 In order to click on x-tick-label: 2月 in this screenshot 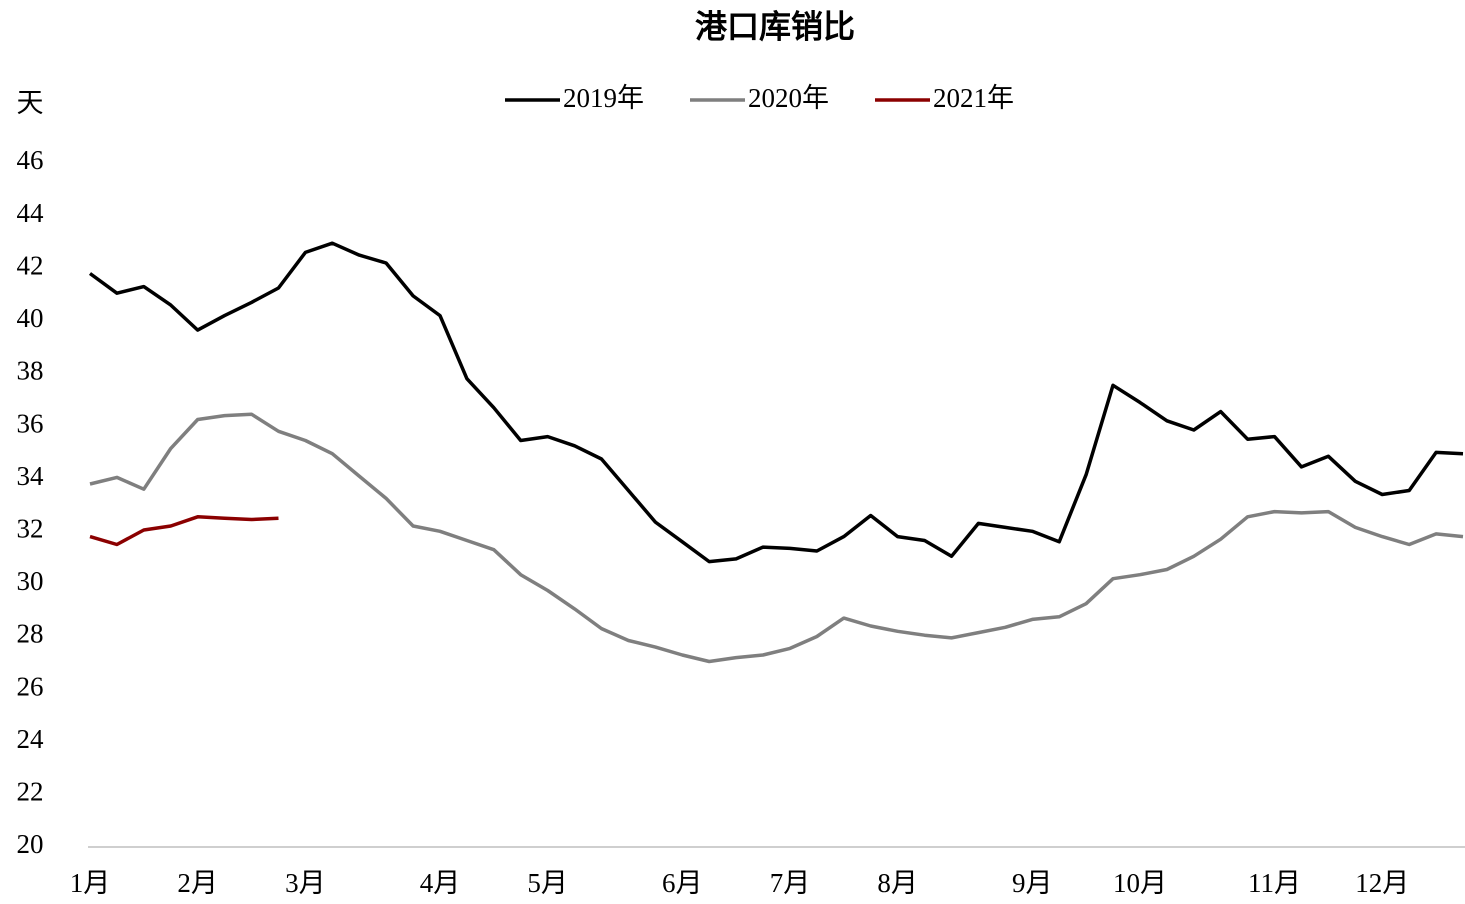, I will do `click(197, 883)`.